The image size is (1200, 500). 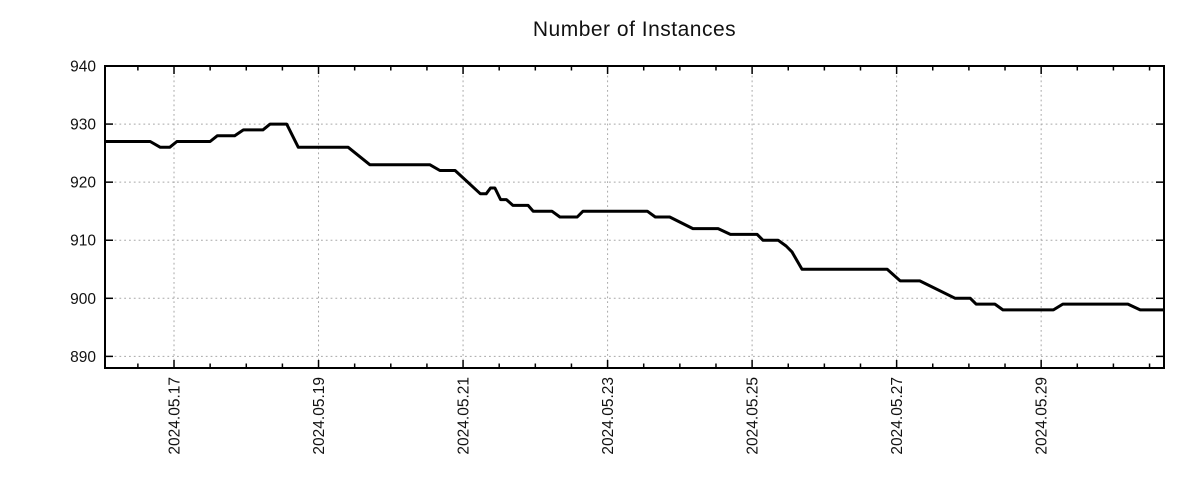 What do you see at coordinates (83, 125) in the screenshot?
I see `y-tick-label: 930` at bounding box center [83, 125].